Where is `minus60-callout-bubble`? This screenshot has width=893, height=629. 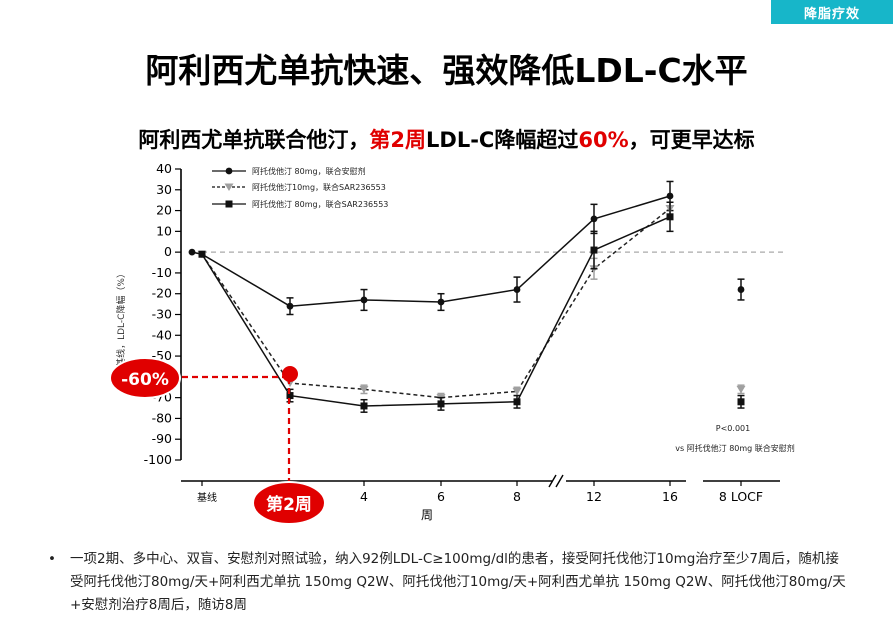 minus60-callout-bubble is located at coordinates (145, 378).